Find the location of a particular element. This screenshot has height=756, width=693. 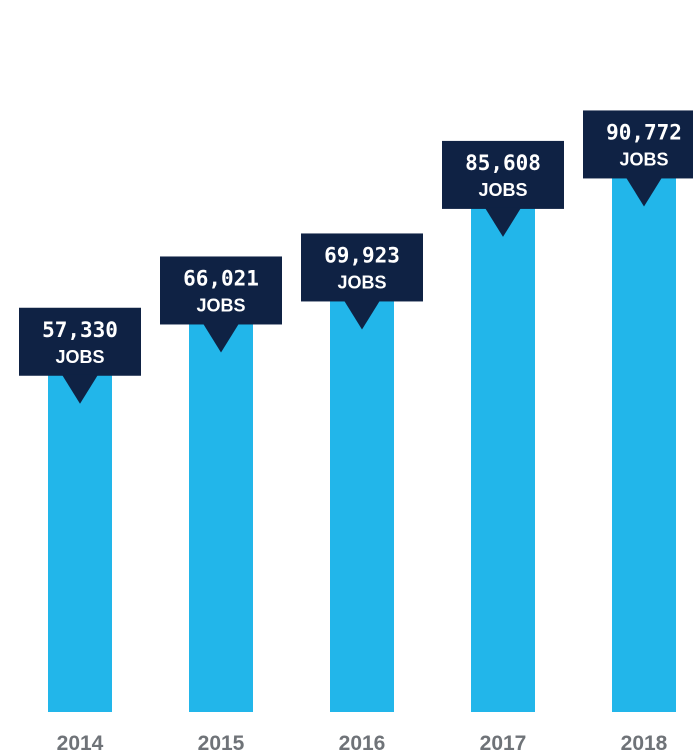

unit-label-2015: JOBS is located at coordinates (220, 305).